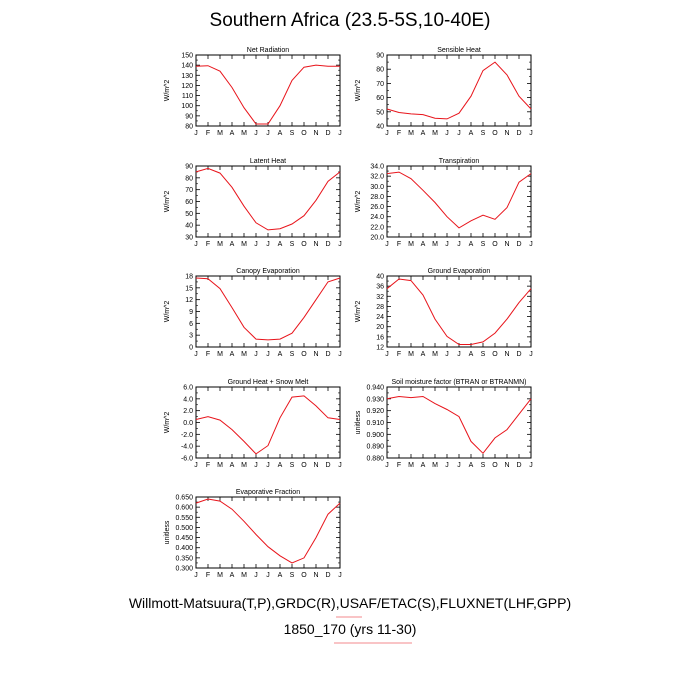  I want to click on y-tick-label: 20, so click(380, 327).